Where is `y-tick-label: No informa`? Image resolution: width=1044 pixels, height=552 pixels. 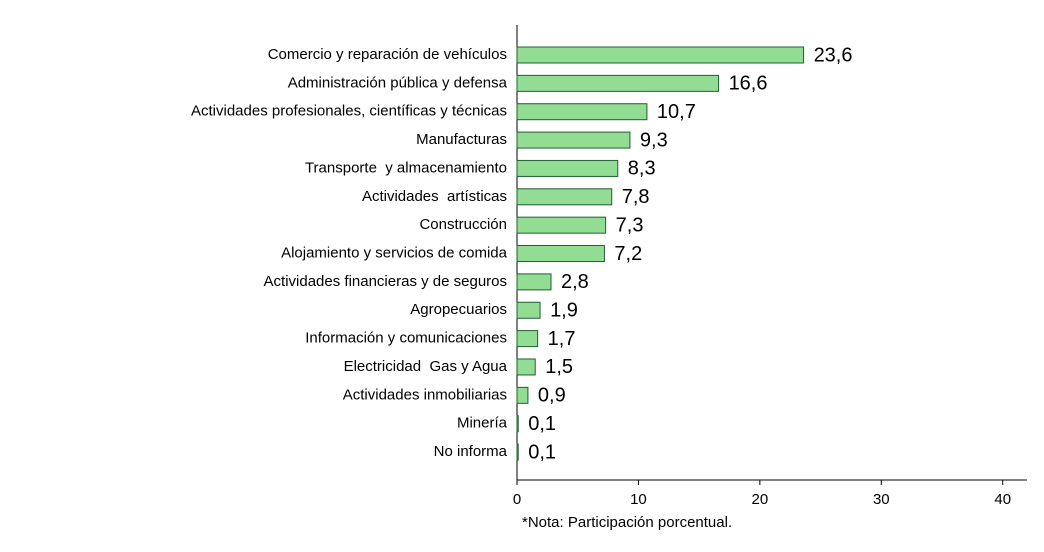
y-tick-label: No informa is located at coordinates (471, 451).